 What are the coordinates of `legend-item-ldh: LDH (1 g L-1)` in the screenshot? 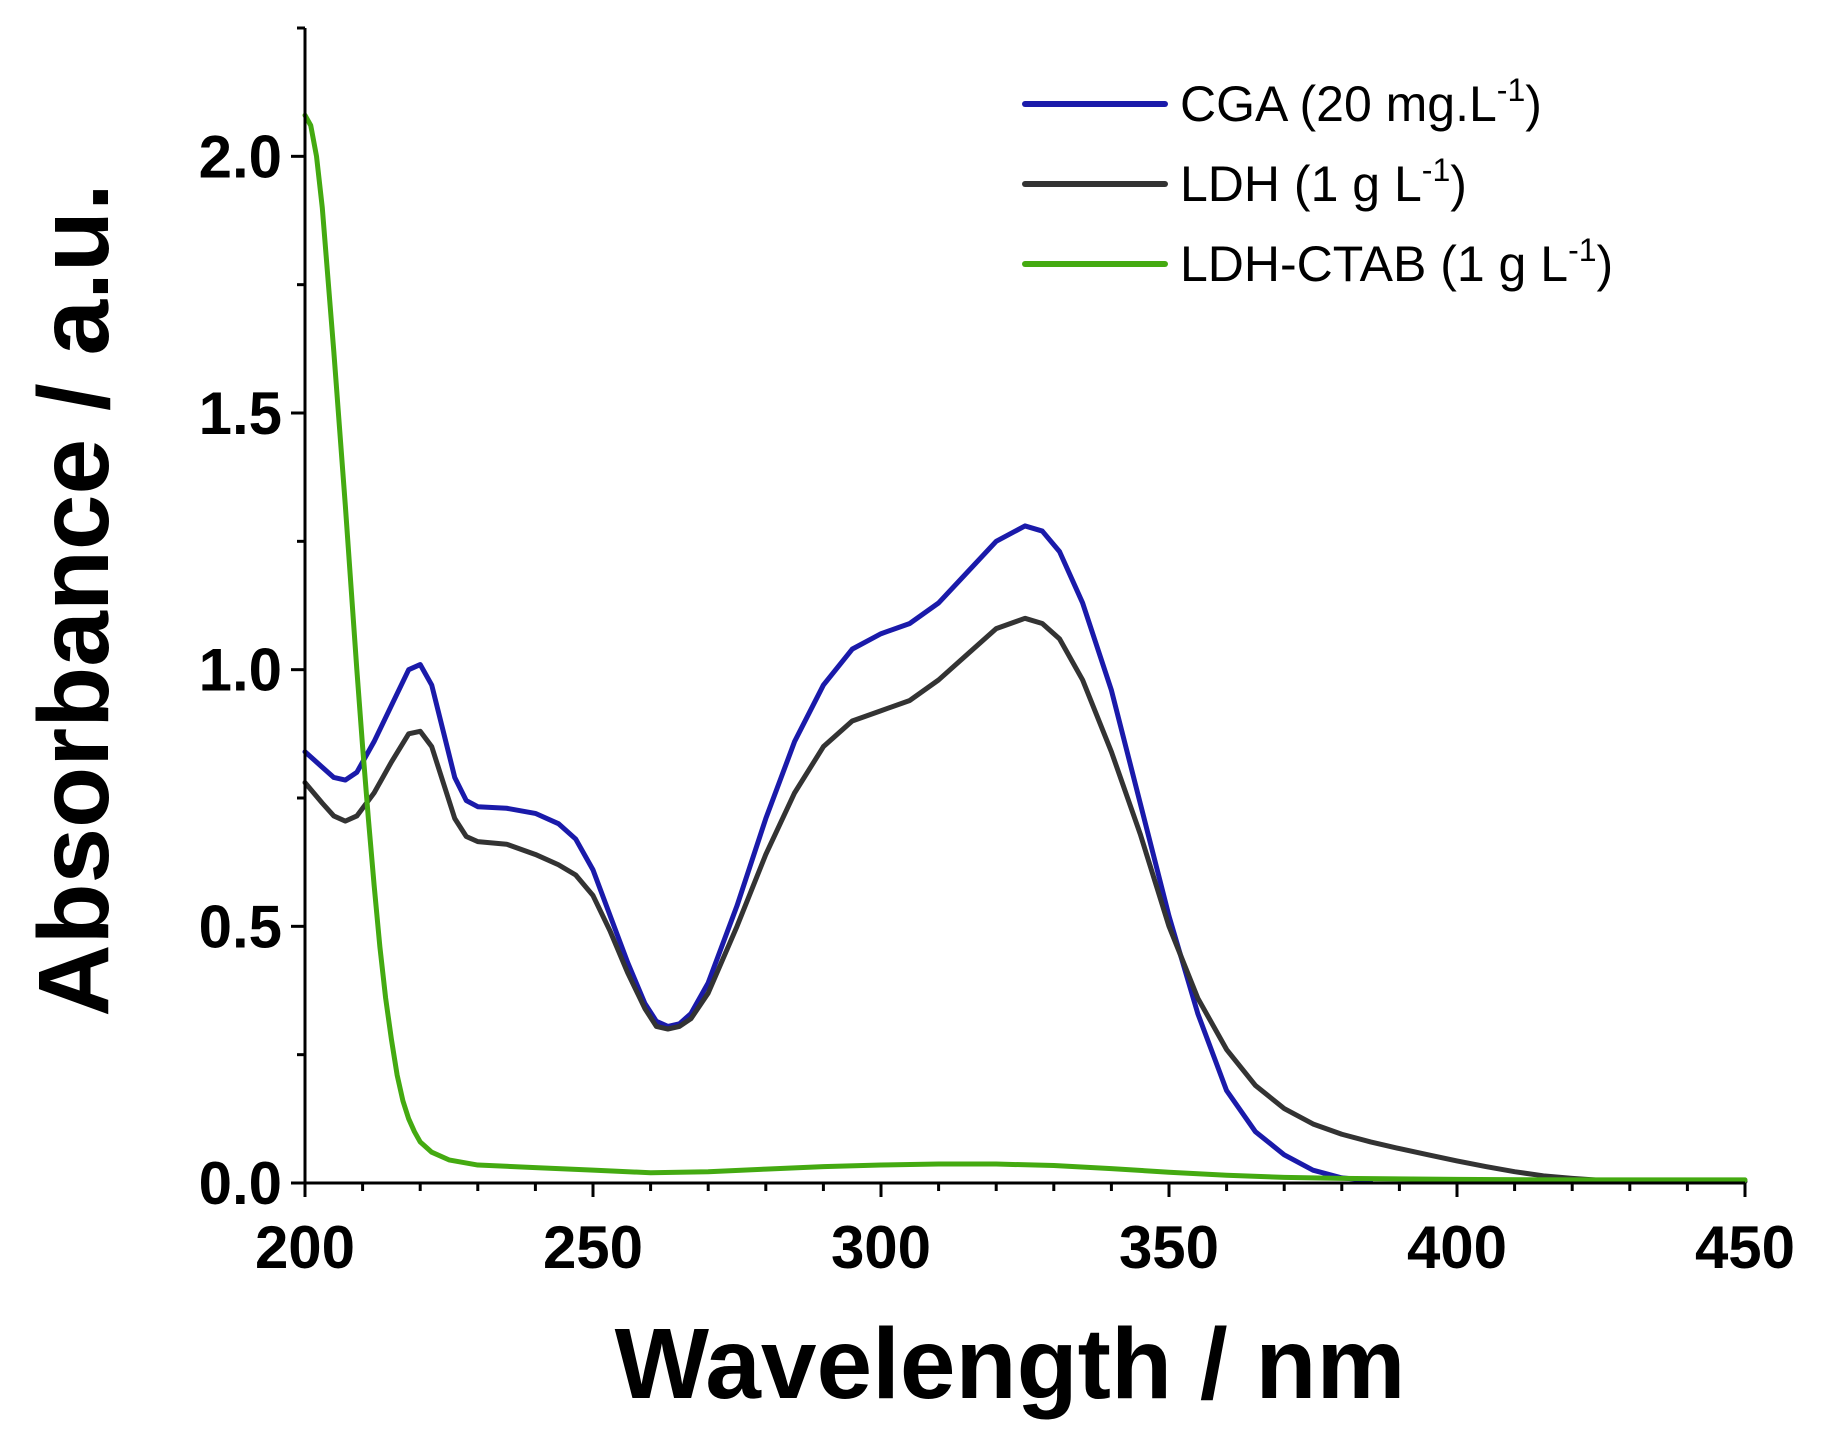 It's located at (1244, 182).